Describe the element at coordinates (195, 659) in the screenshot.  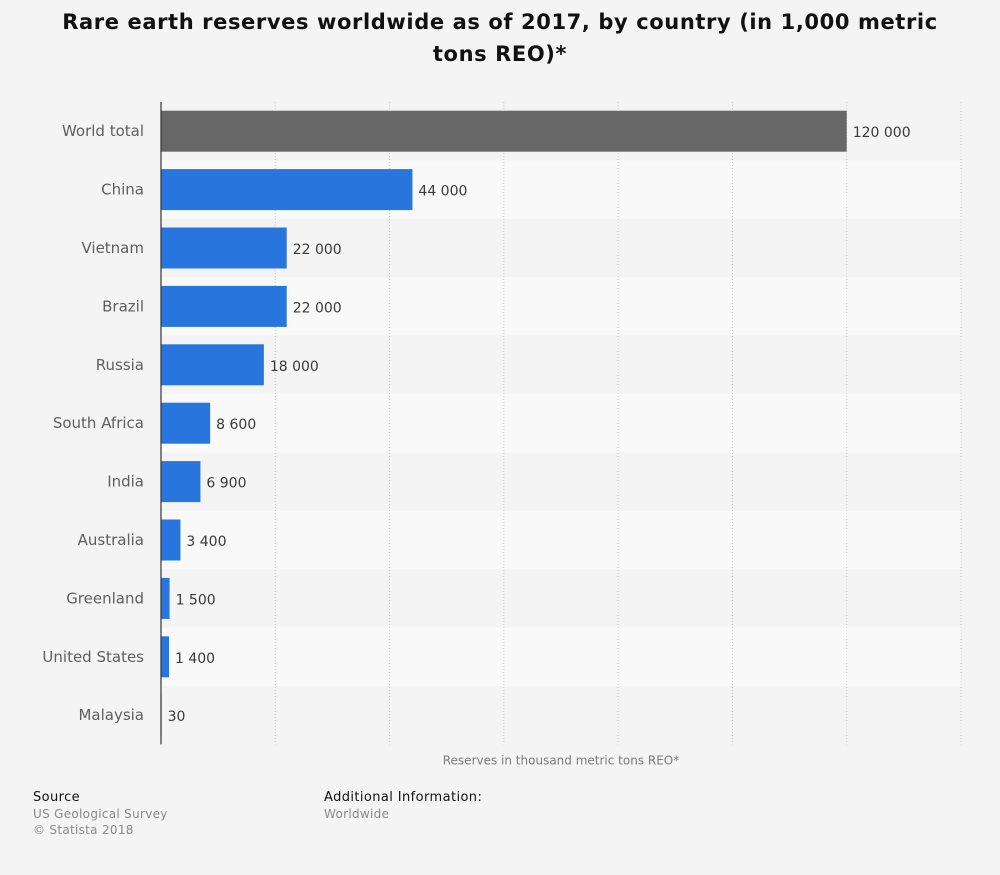
I see `value-label: 1 400` at that location.